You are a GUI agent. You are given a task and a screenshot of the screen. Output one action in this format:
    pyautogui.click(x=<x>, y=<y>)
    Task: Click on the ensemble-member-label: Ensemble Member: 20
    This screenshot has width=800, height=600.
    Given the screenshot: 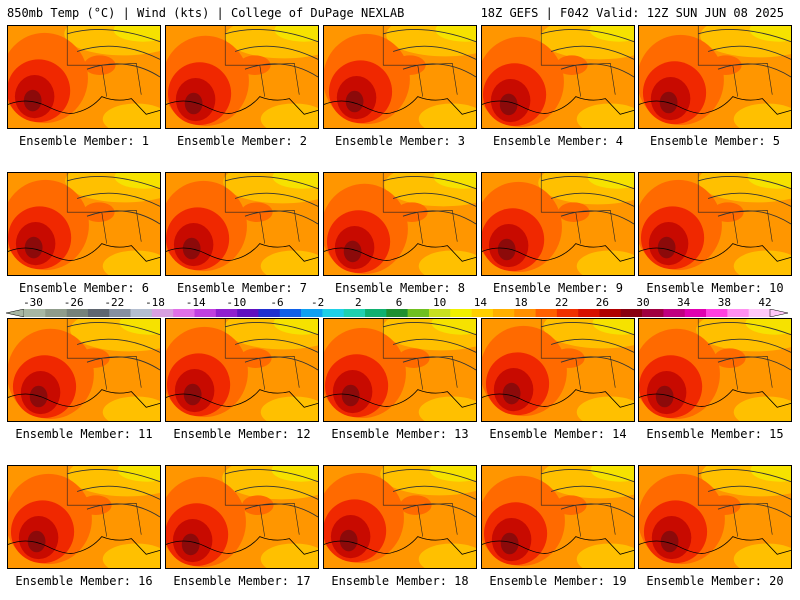 What is the action you would take?
    pyautogui.click(x=715, y=581)
    